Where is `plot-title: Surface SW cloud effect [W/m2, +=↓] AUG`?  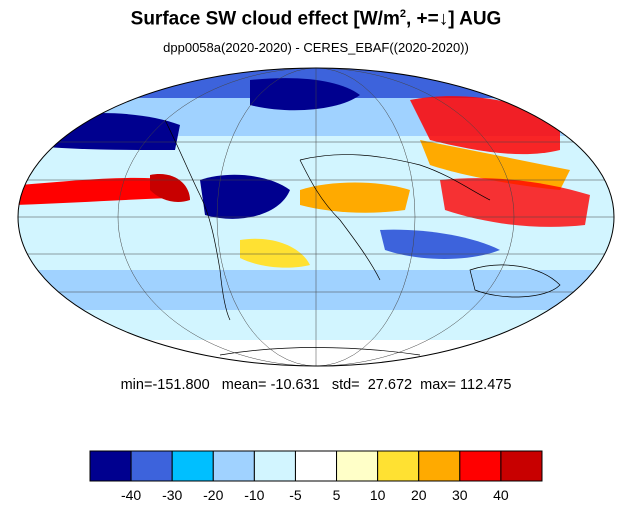
plot-title: Surface SW cloud effect [W/m2, +=↓] AUG is located at coordinates (316, 19).